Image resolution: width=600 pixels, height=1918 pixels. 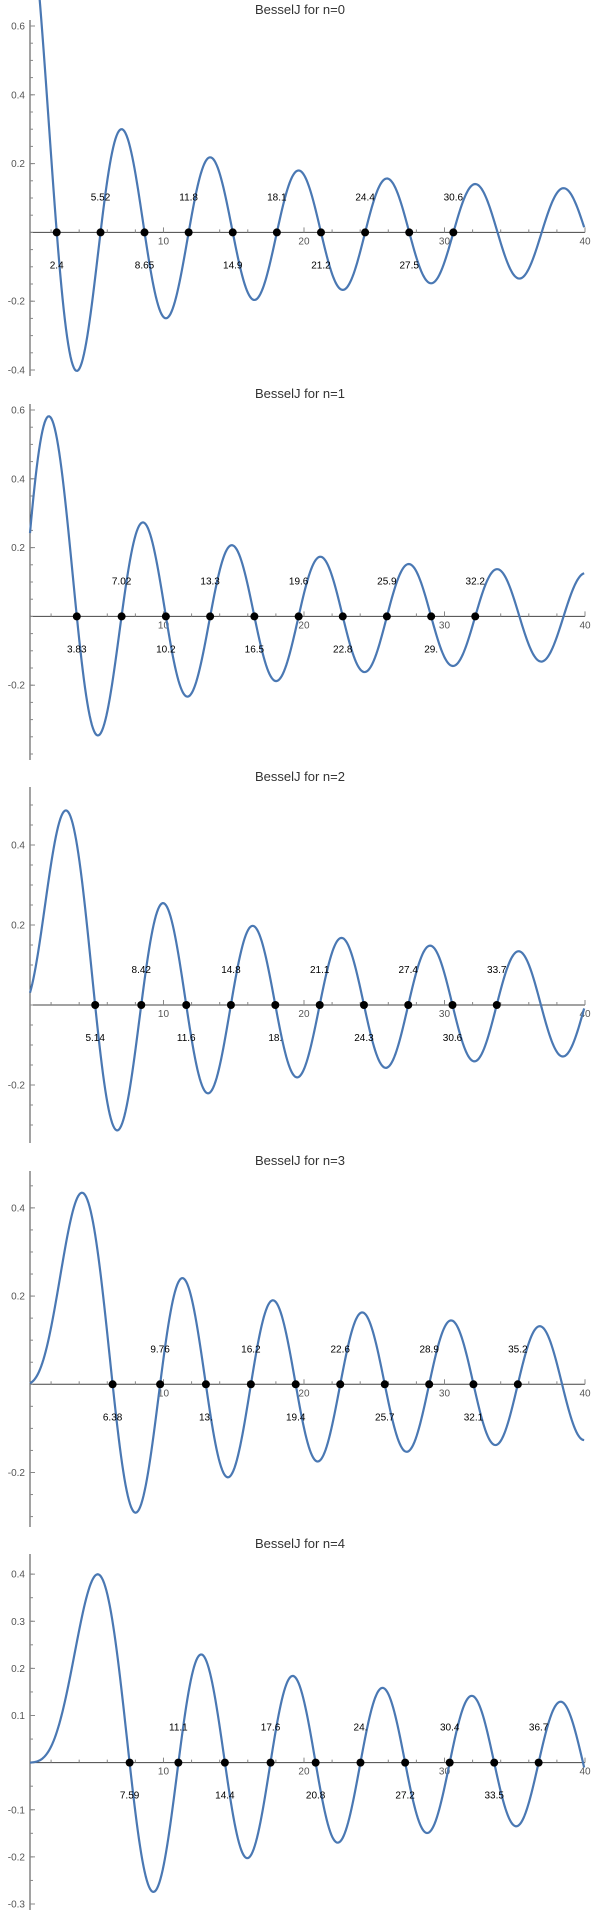 I want to click on zero-label: 6.38, so click(x=113, y=1417).